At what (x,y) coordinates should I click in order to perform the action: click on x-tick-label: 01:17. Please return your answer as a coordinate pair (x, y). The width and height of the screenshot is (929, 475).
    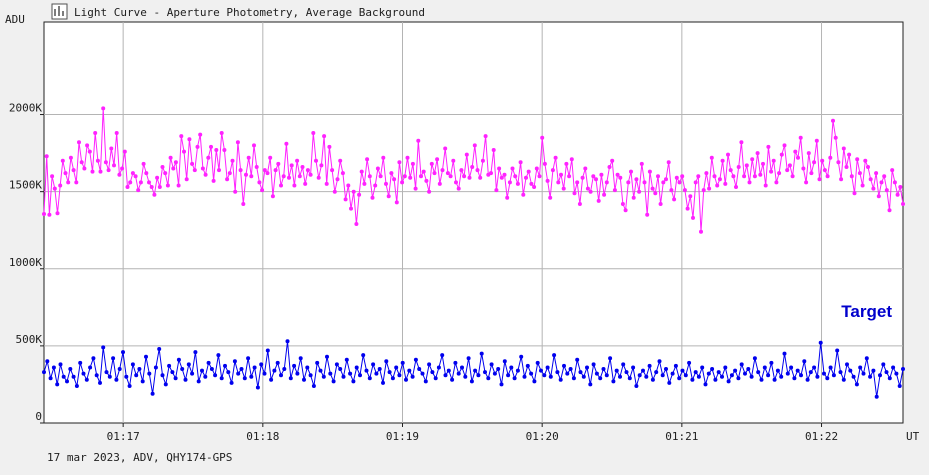
    Looking at the image, I should click on (123, 436).